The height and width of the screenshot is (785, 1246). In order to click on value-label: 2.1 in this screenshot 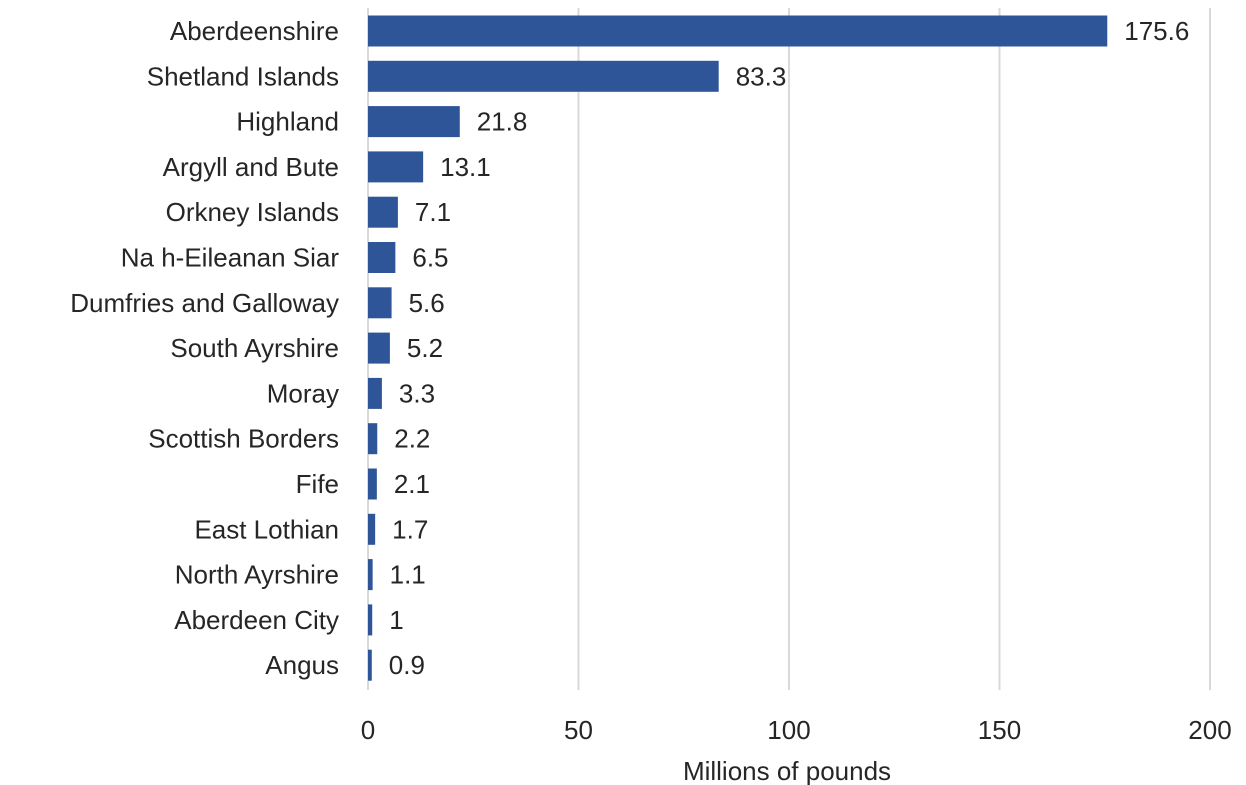, I will do `click(412, 484)`.